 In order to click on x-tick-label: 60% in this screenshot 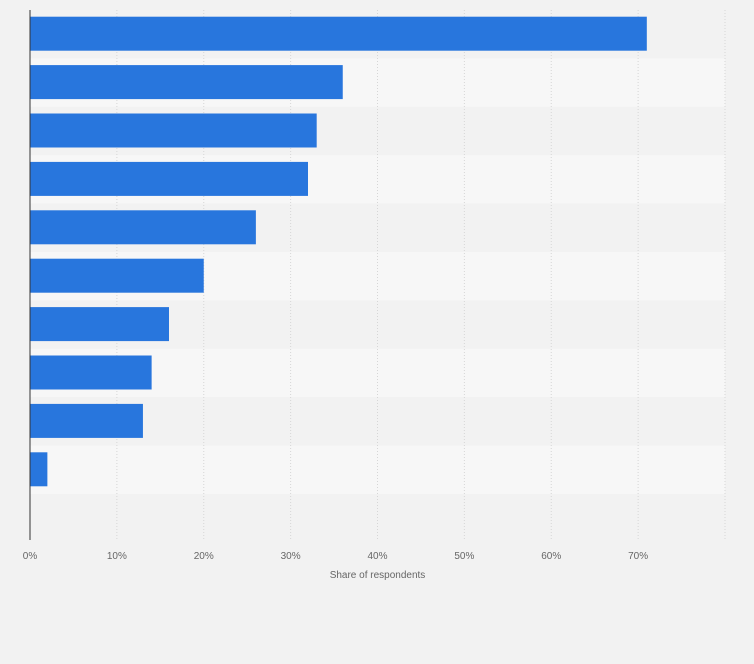, I will do `click(551, 556)`.